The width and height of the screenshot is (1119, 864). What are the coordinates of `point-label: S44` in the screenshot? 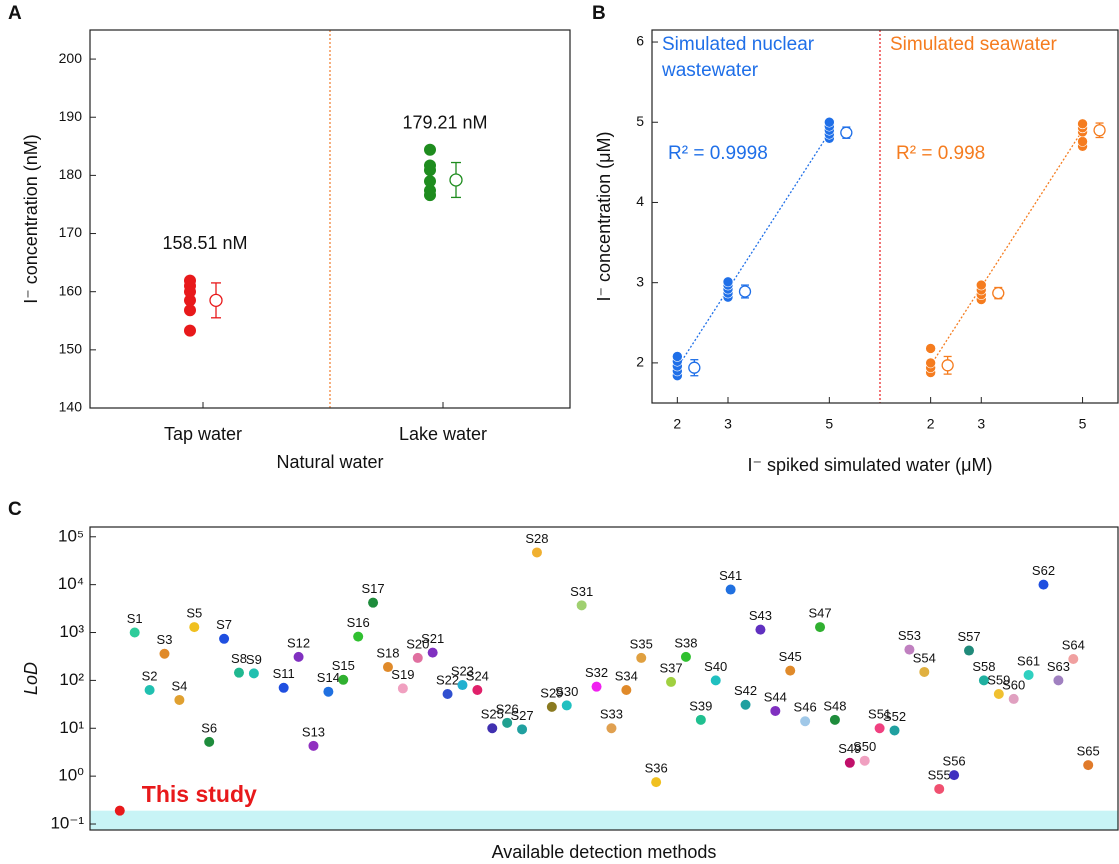 It's located at (775, 696).